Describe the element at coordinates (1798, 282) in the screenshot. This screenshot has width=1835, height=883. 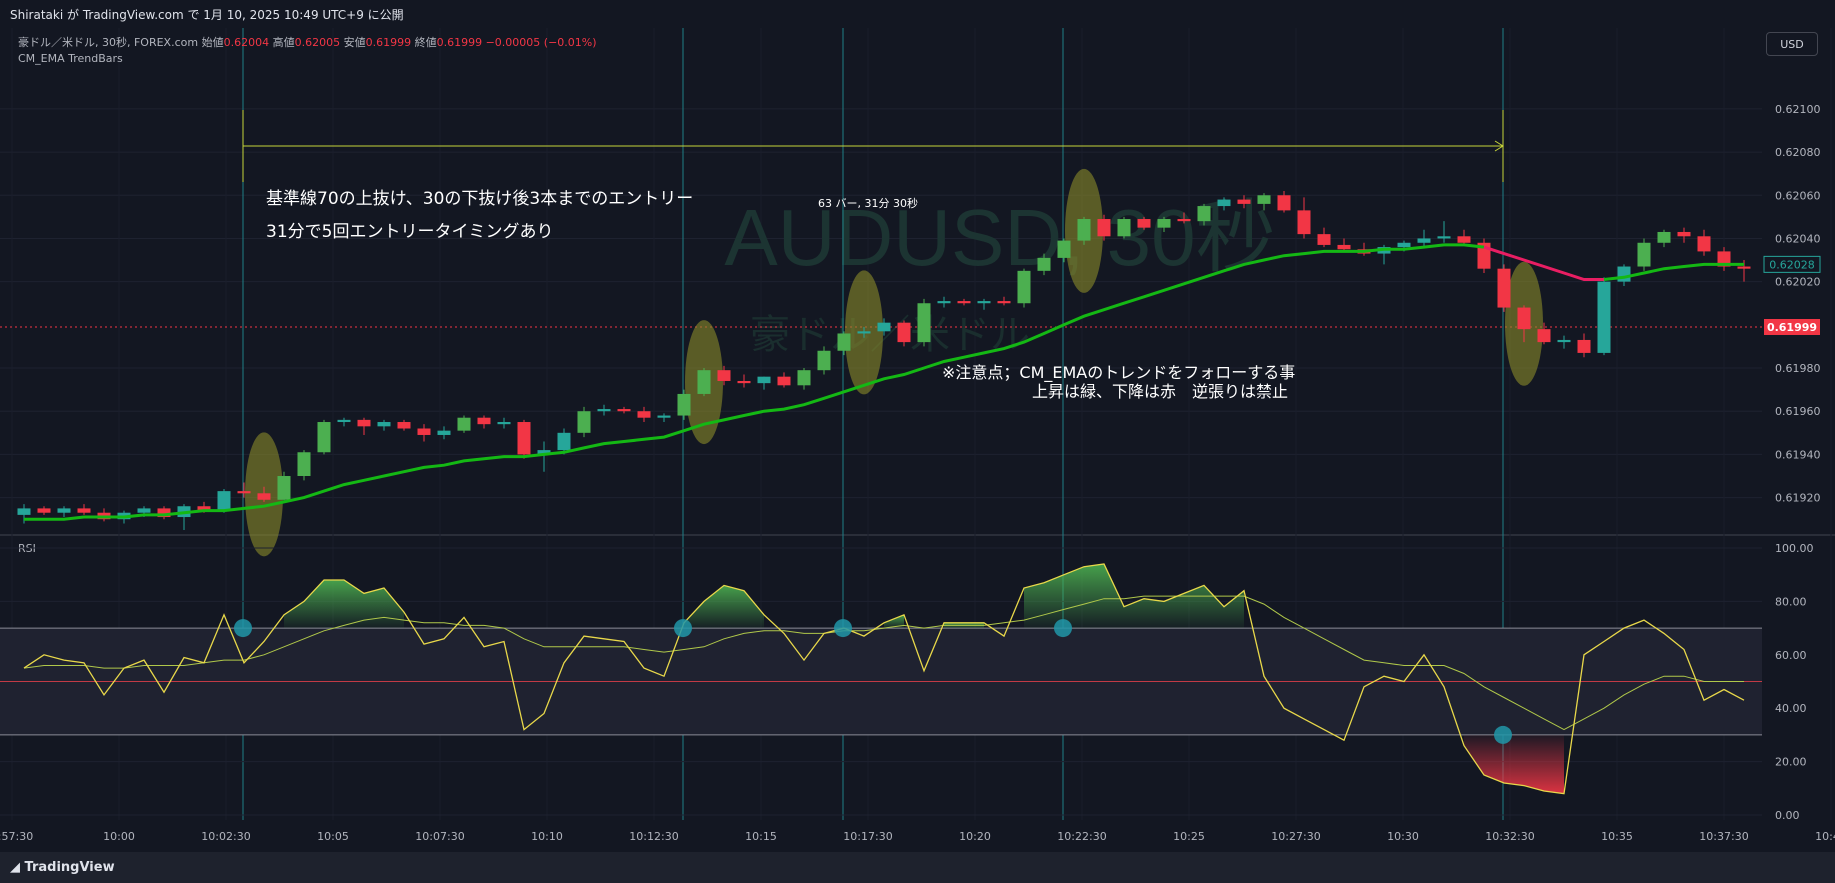
I see `price-tick-label: 0.62020` at that location.